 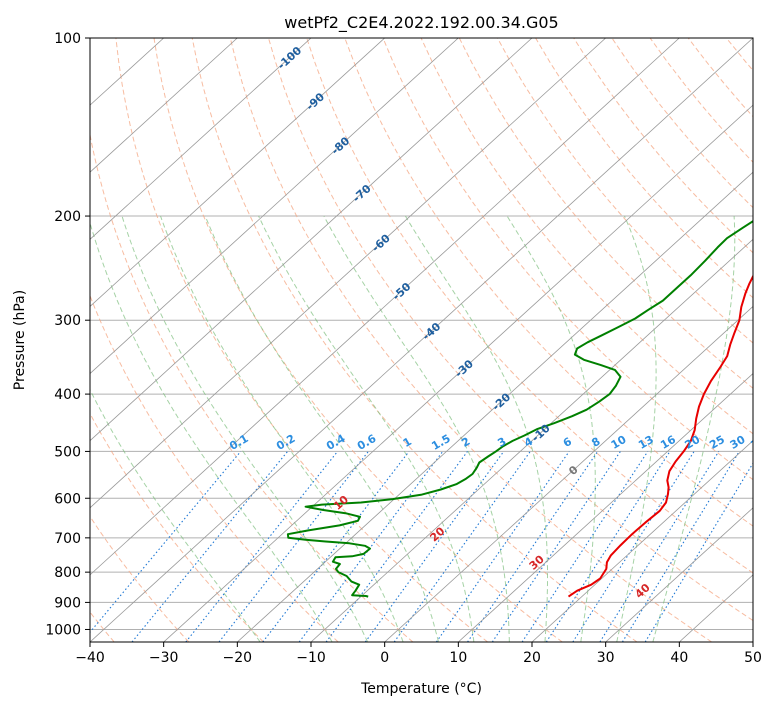 I want to click on y-tick-label: 800, so click(x=67, y=573).